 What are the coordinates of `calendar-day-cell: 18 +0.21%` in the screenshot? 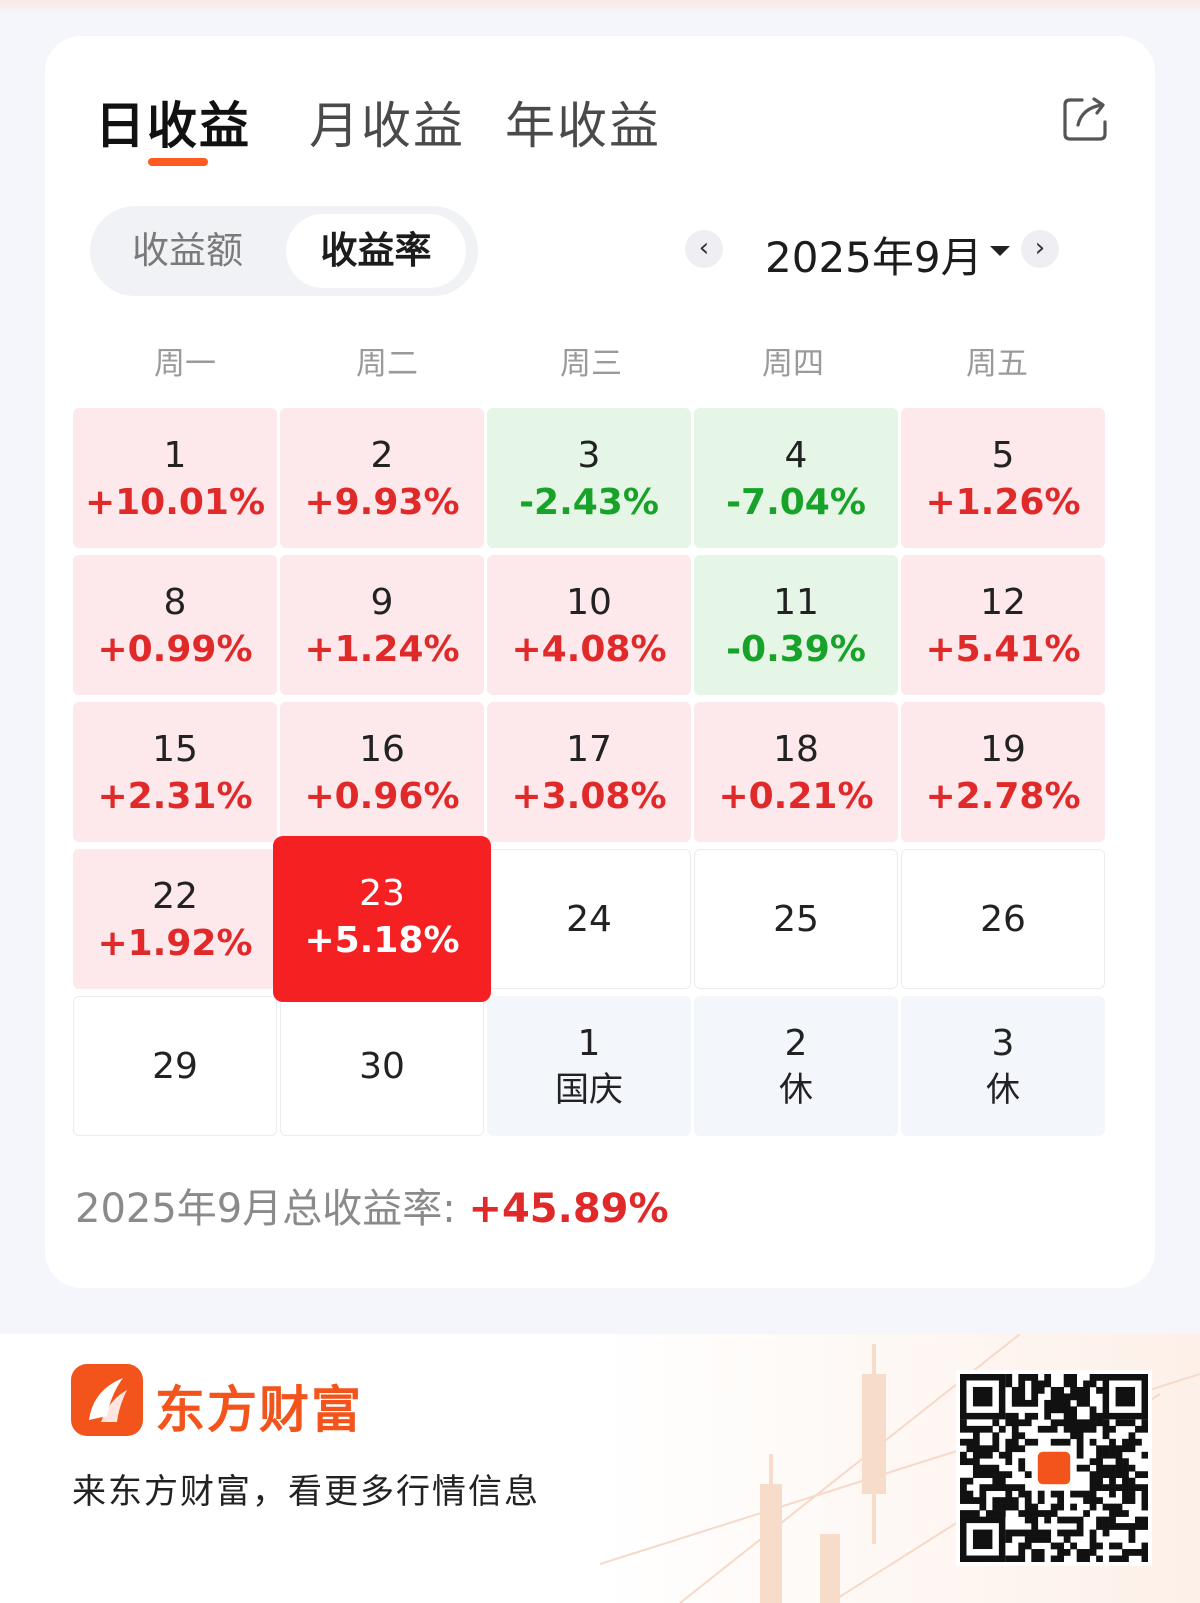 It's located at (796, 772).